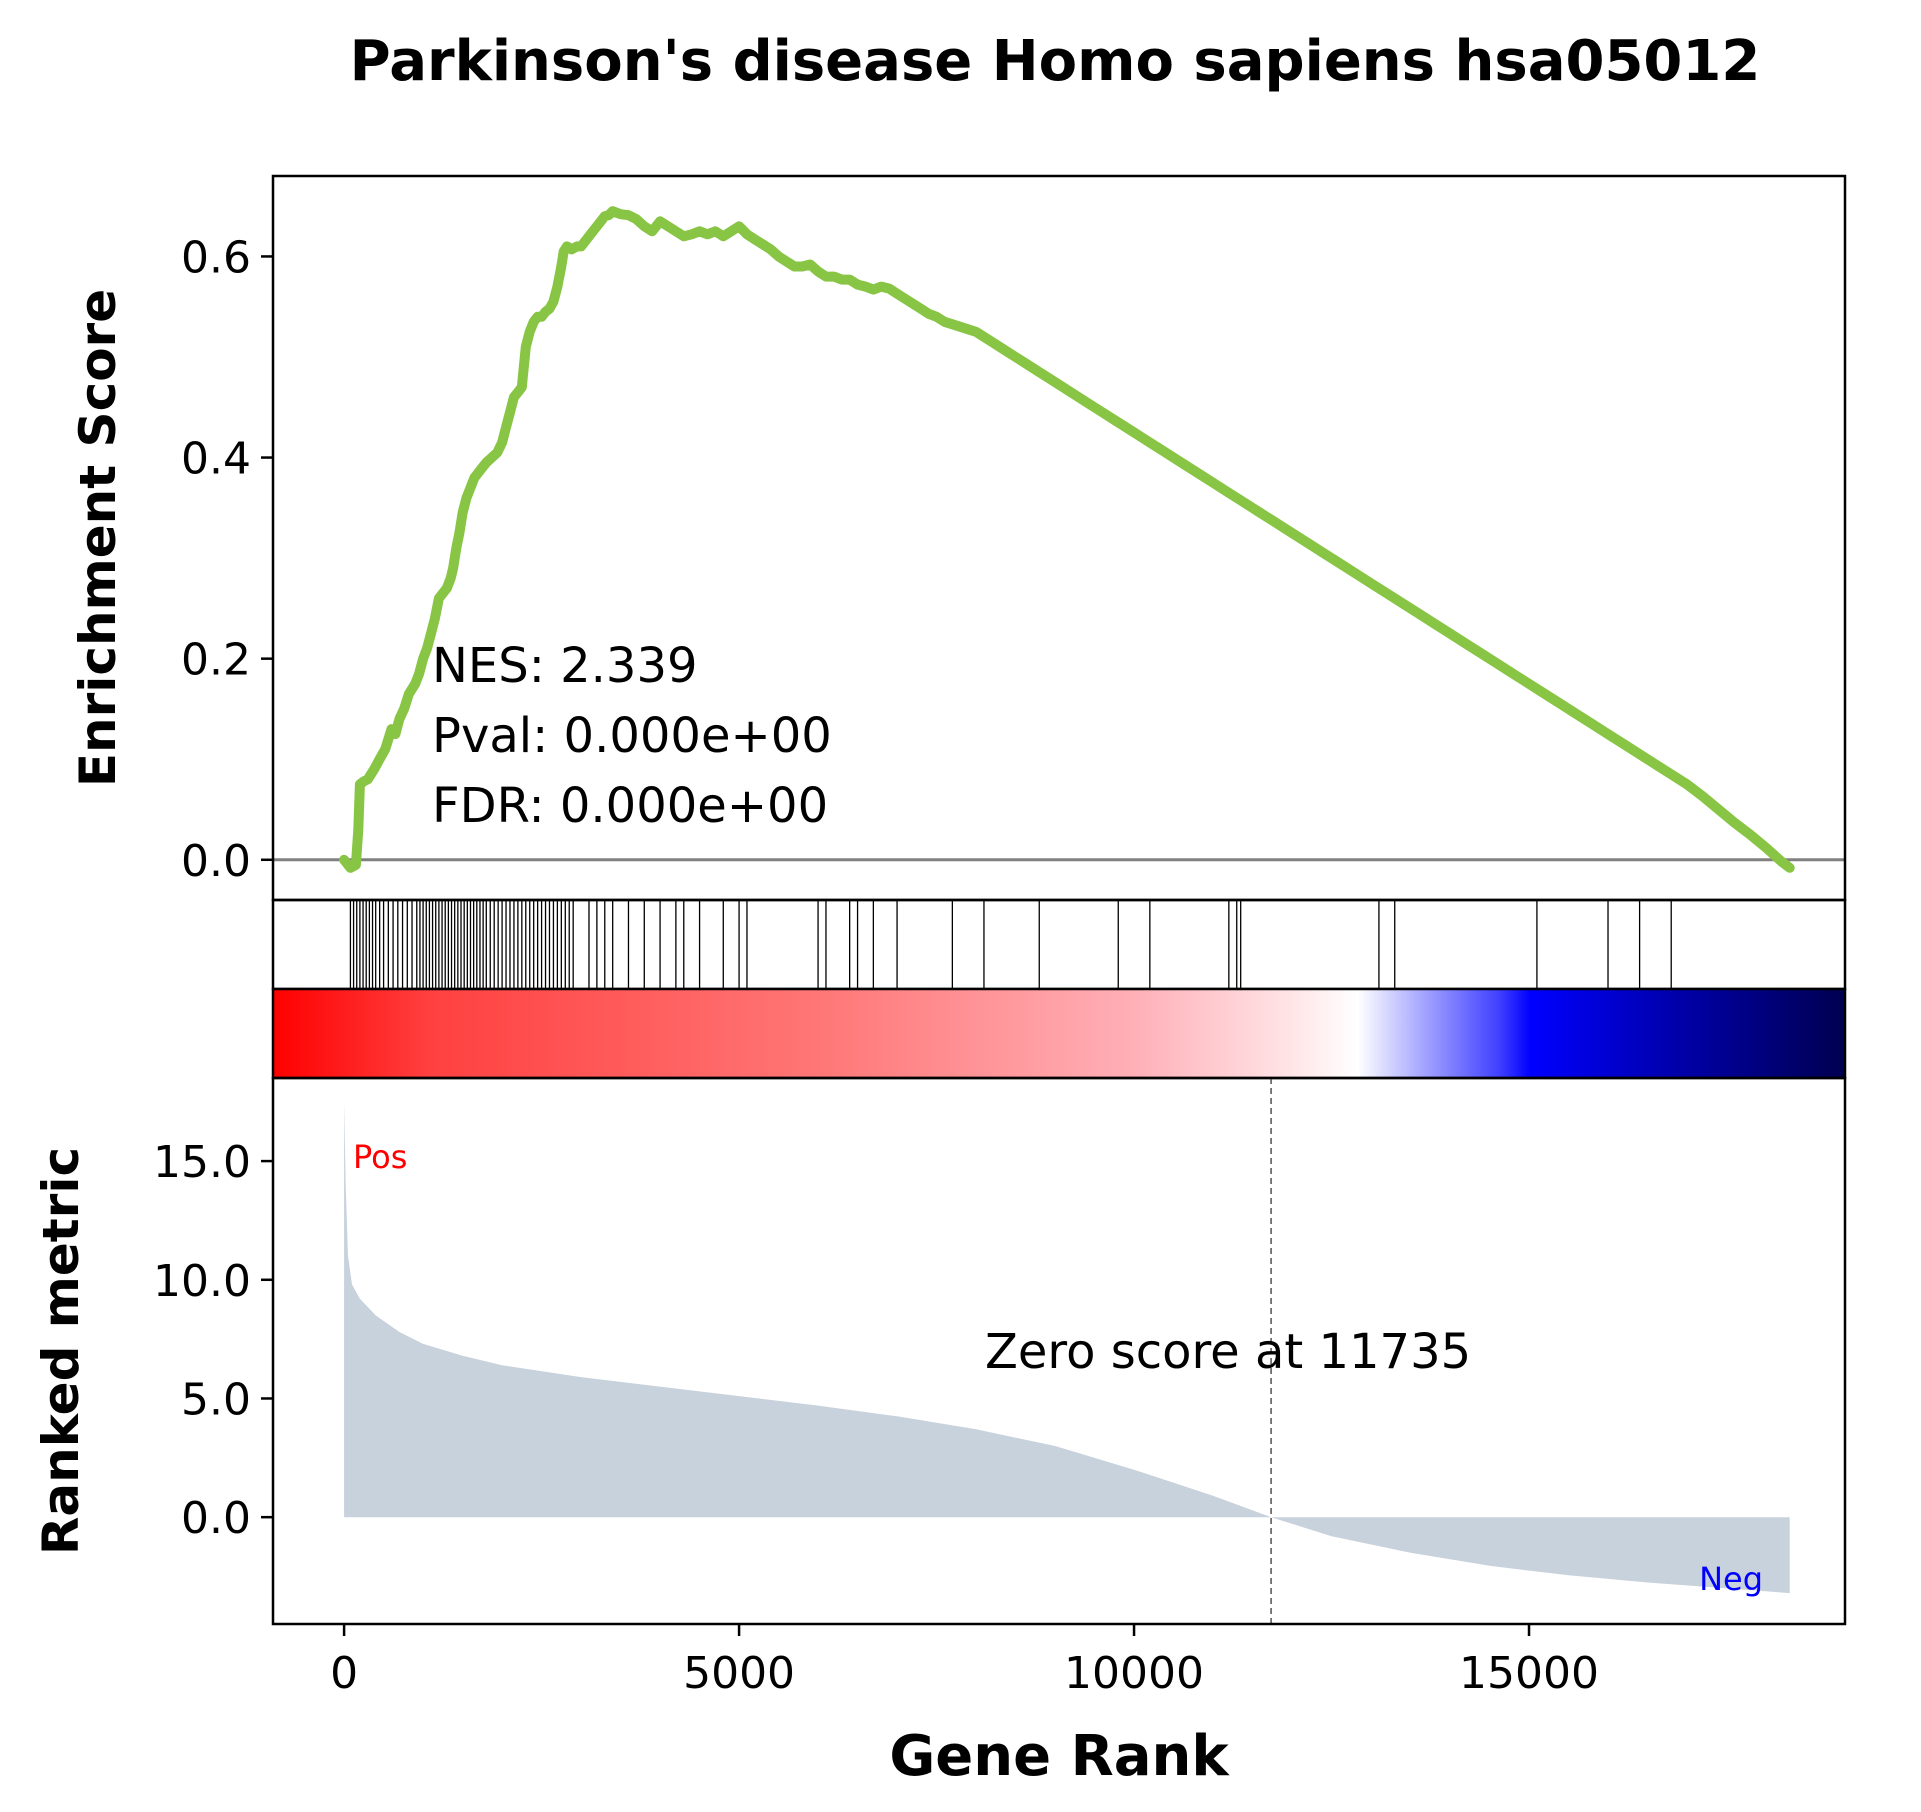 This screenshot has height=1812, width=1921. What do you see at coordinates (61, 1351) in the screenshot?
I see `metric-y-label: Ranked metric` at bounding box center [61, 1351].